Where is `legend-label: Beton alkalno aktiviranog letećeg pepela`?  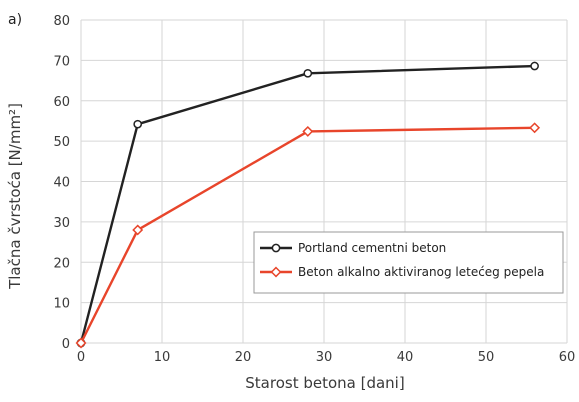 legend-label: Beton alkalno aktiviranog letećeg pepela is located at coordinates (421, 272).